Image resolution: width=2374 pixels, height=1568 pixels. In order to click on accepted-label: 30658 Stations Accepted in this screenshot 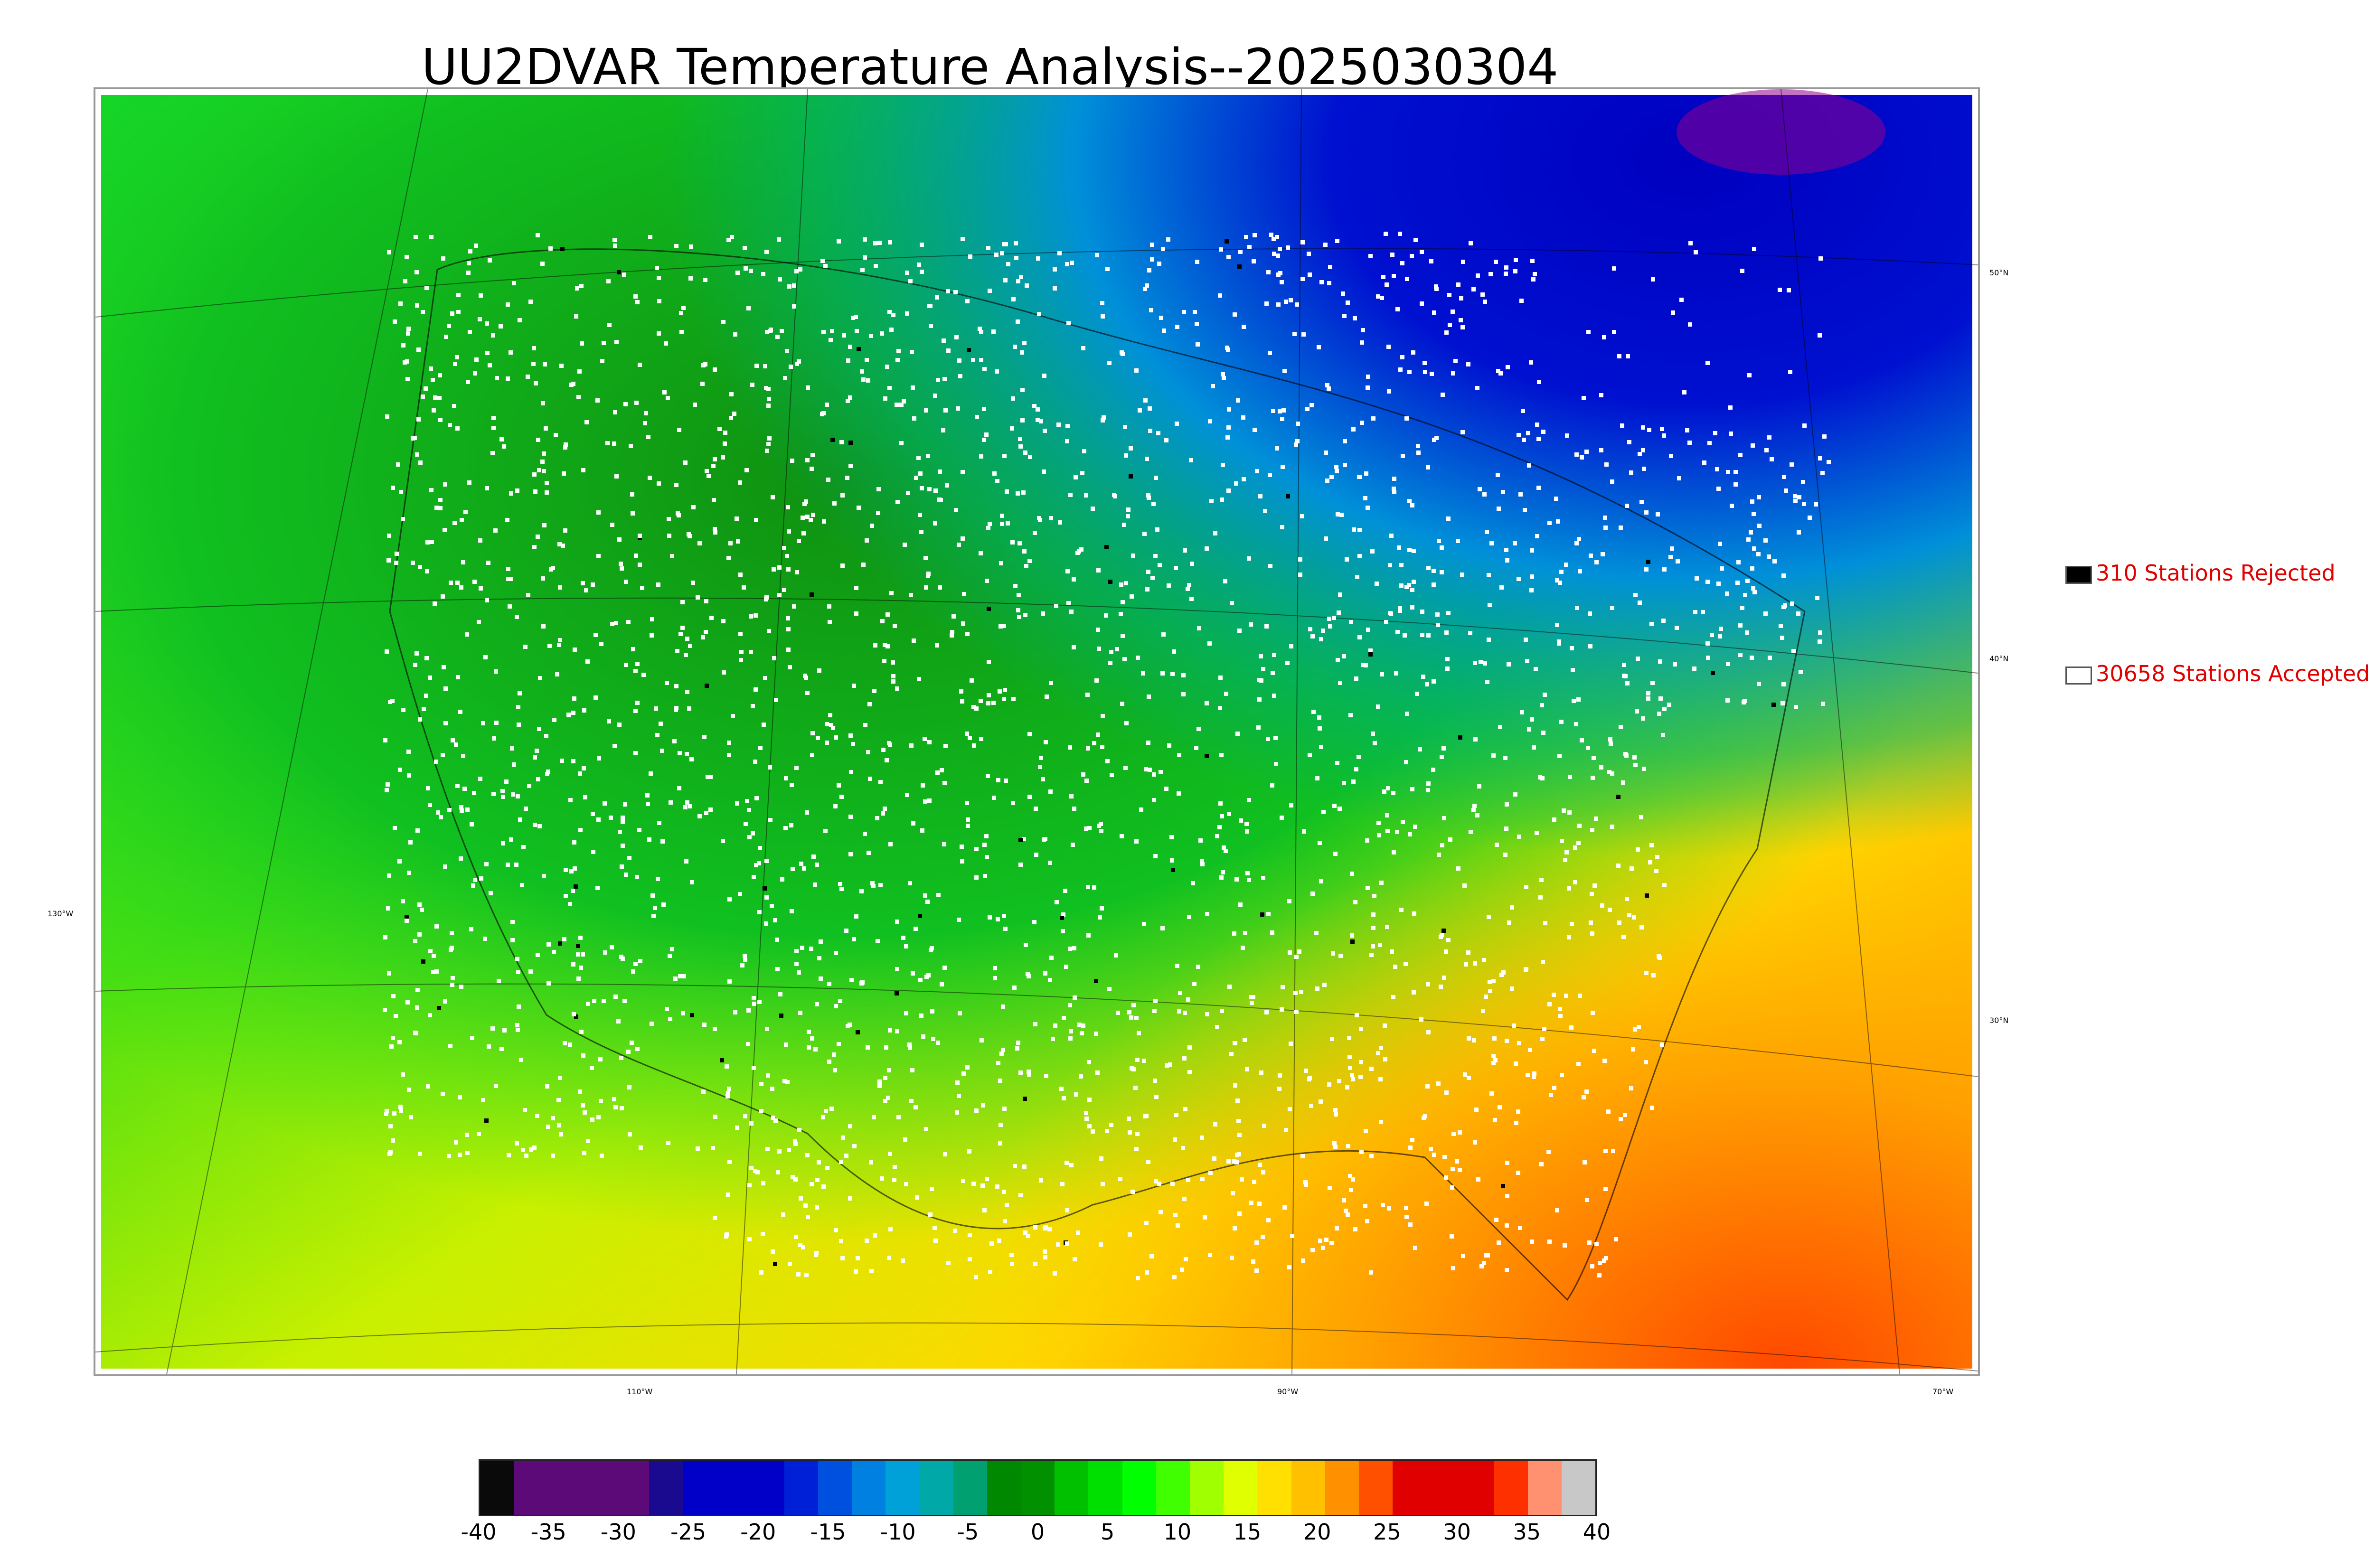, I will do `click(2233, 673)`.